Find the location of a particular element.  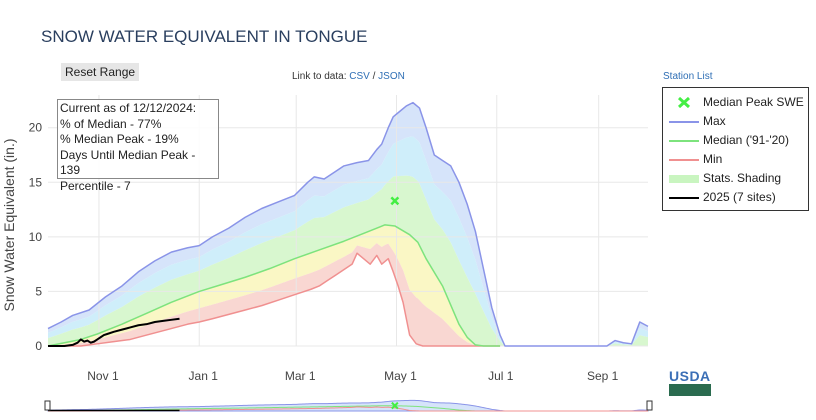

usda-logo-wave-icon is located at coordinates (690, 390).